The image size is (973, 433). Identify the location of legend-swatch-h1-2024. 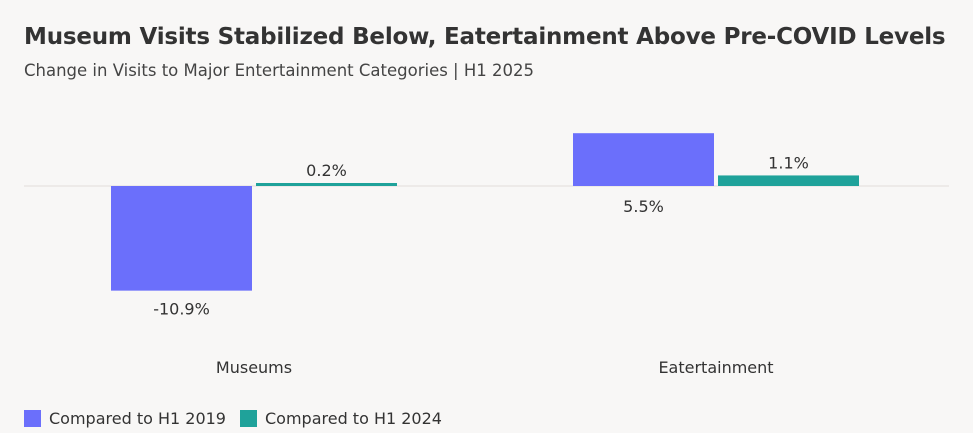
(248, 418).